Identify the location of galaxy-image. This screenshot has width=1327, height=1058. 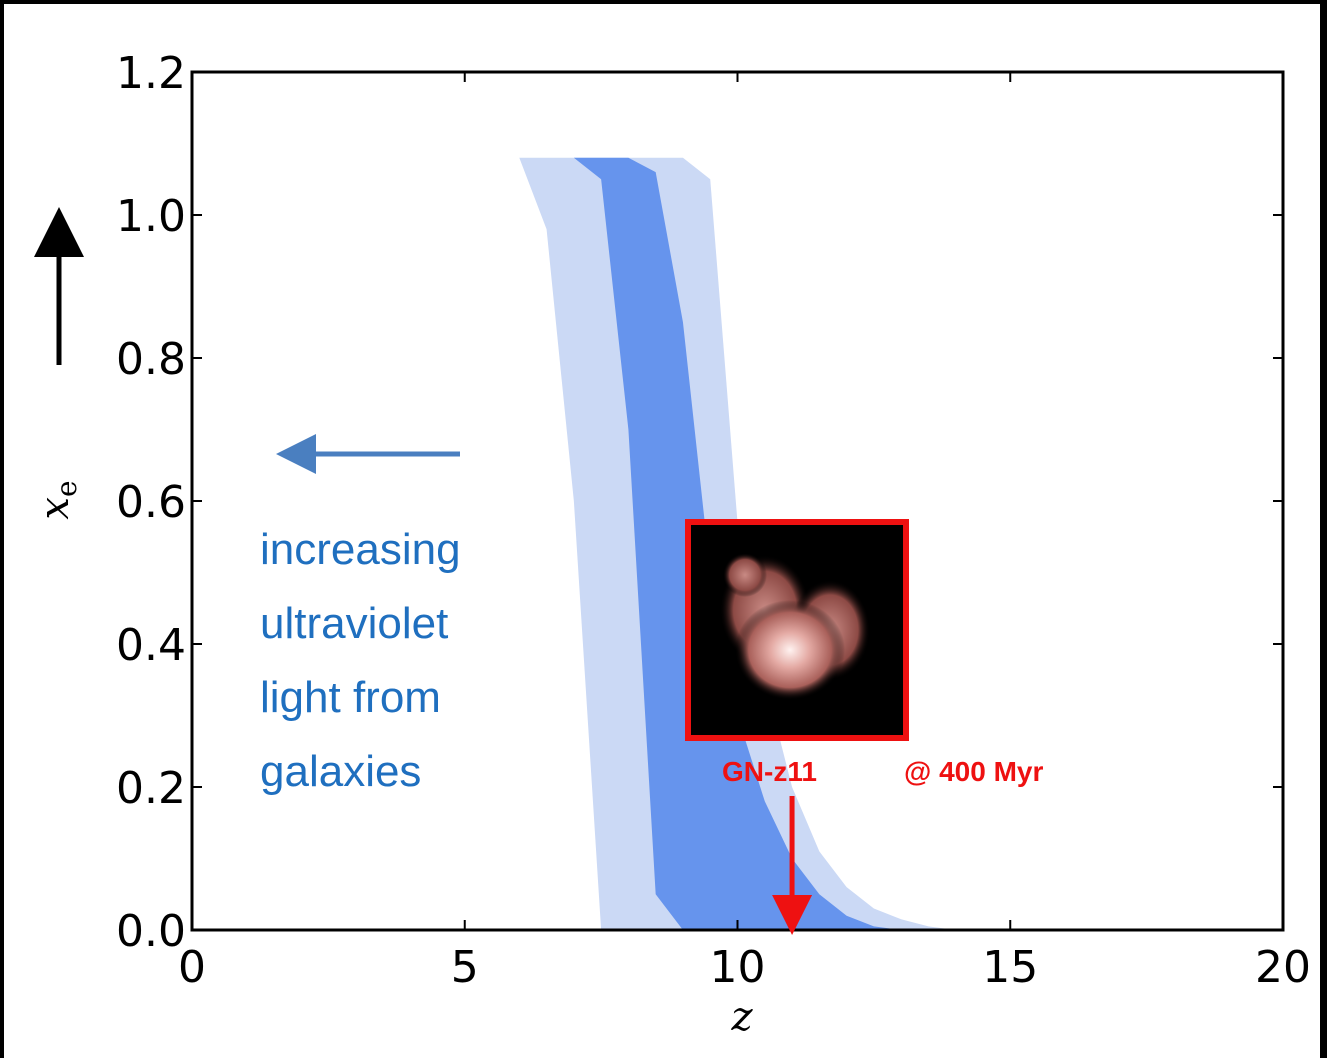
(797, 630).